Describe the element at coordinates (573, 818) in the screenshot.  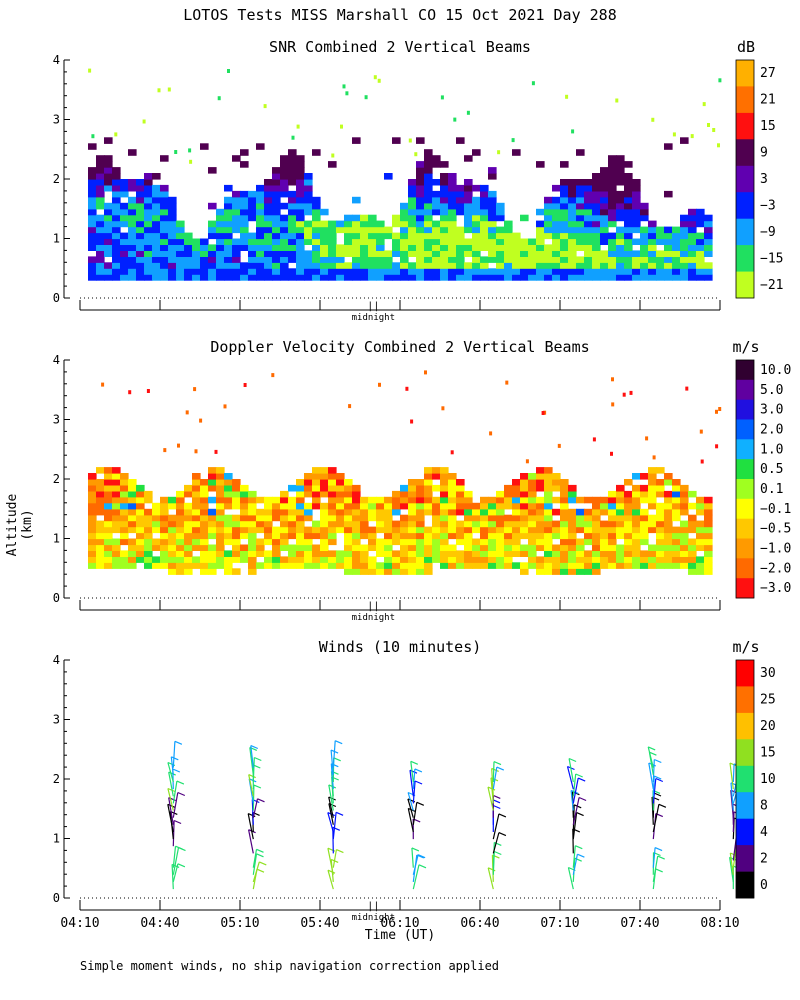
I see `wind-barb` at that location.